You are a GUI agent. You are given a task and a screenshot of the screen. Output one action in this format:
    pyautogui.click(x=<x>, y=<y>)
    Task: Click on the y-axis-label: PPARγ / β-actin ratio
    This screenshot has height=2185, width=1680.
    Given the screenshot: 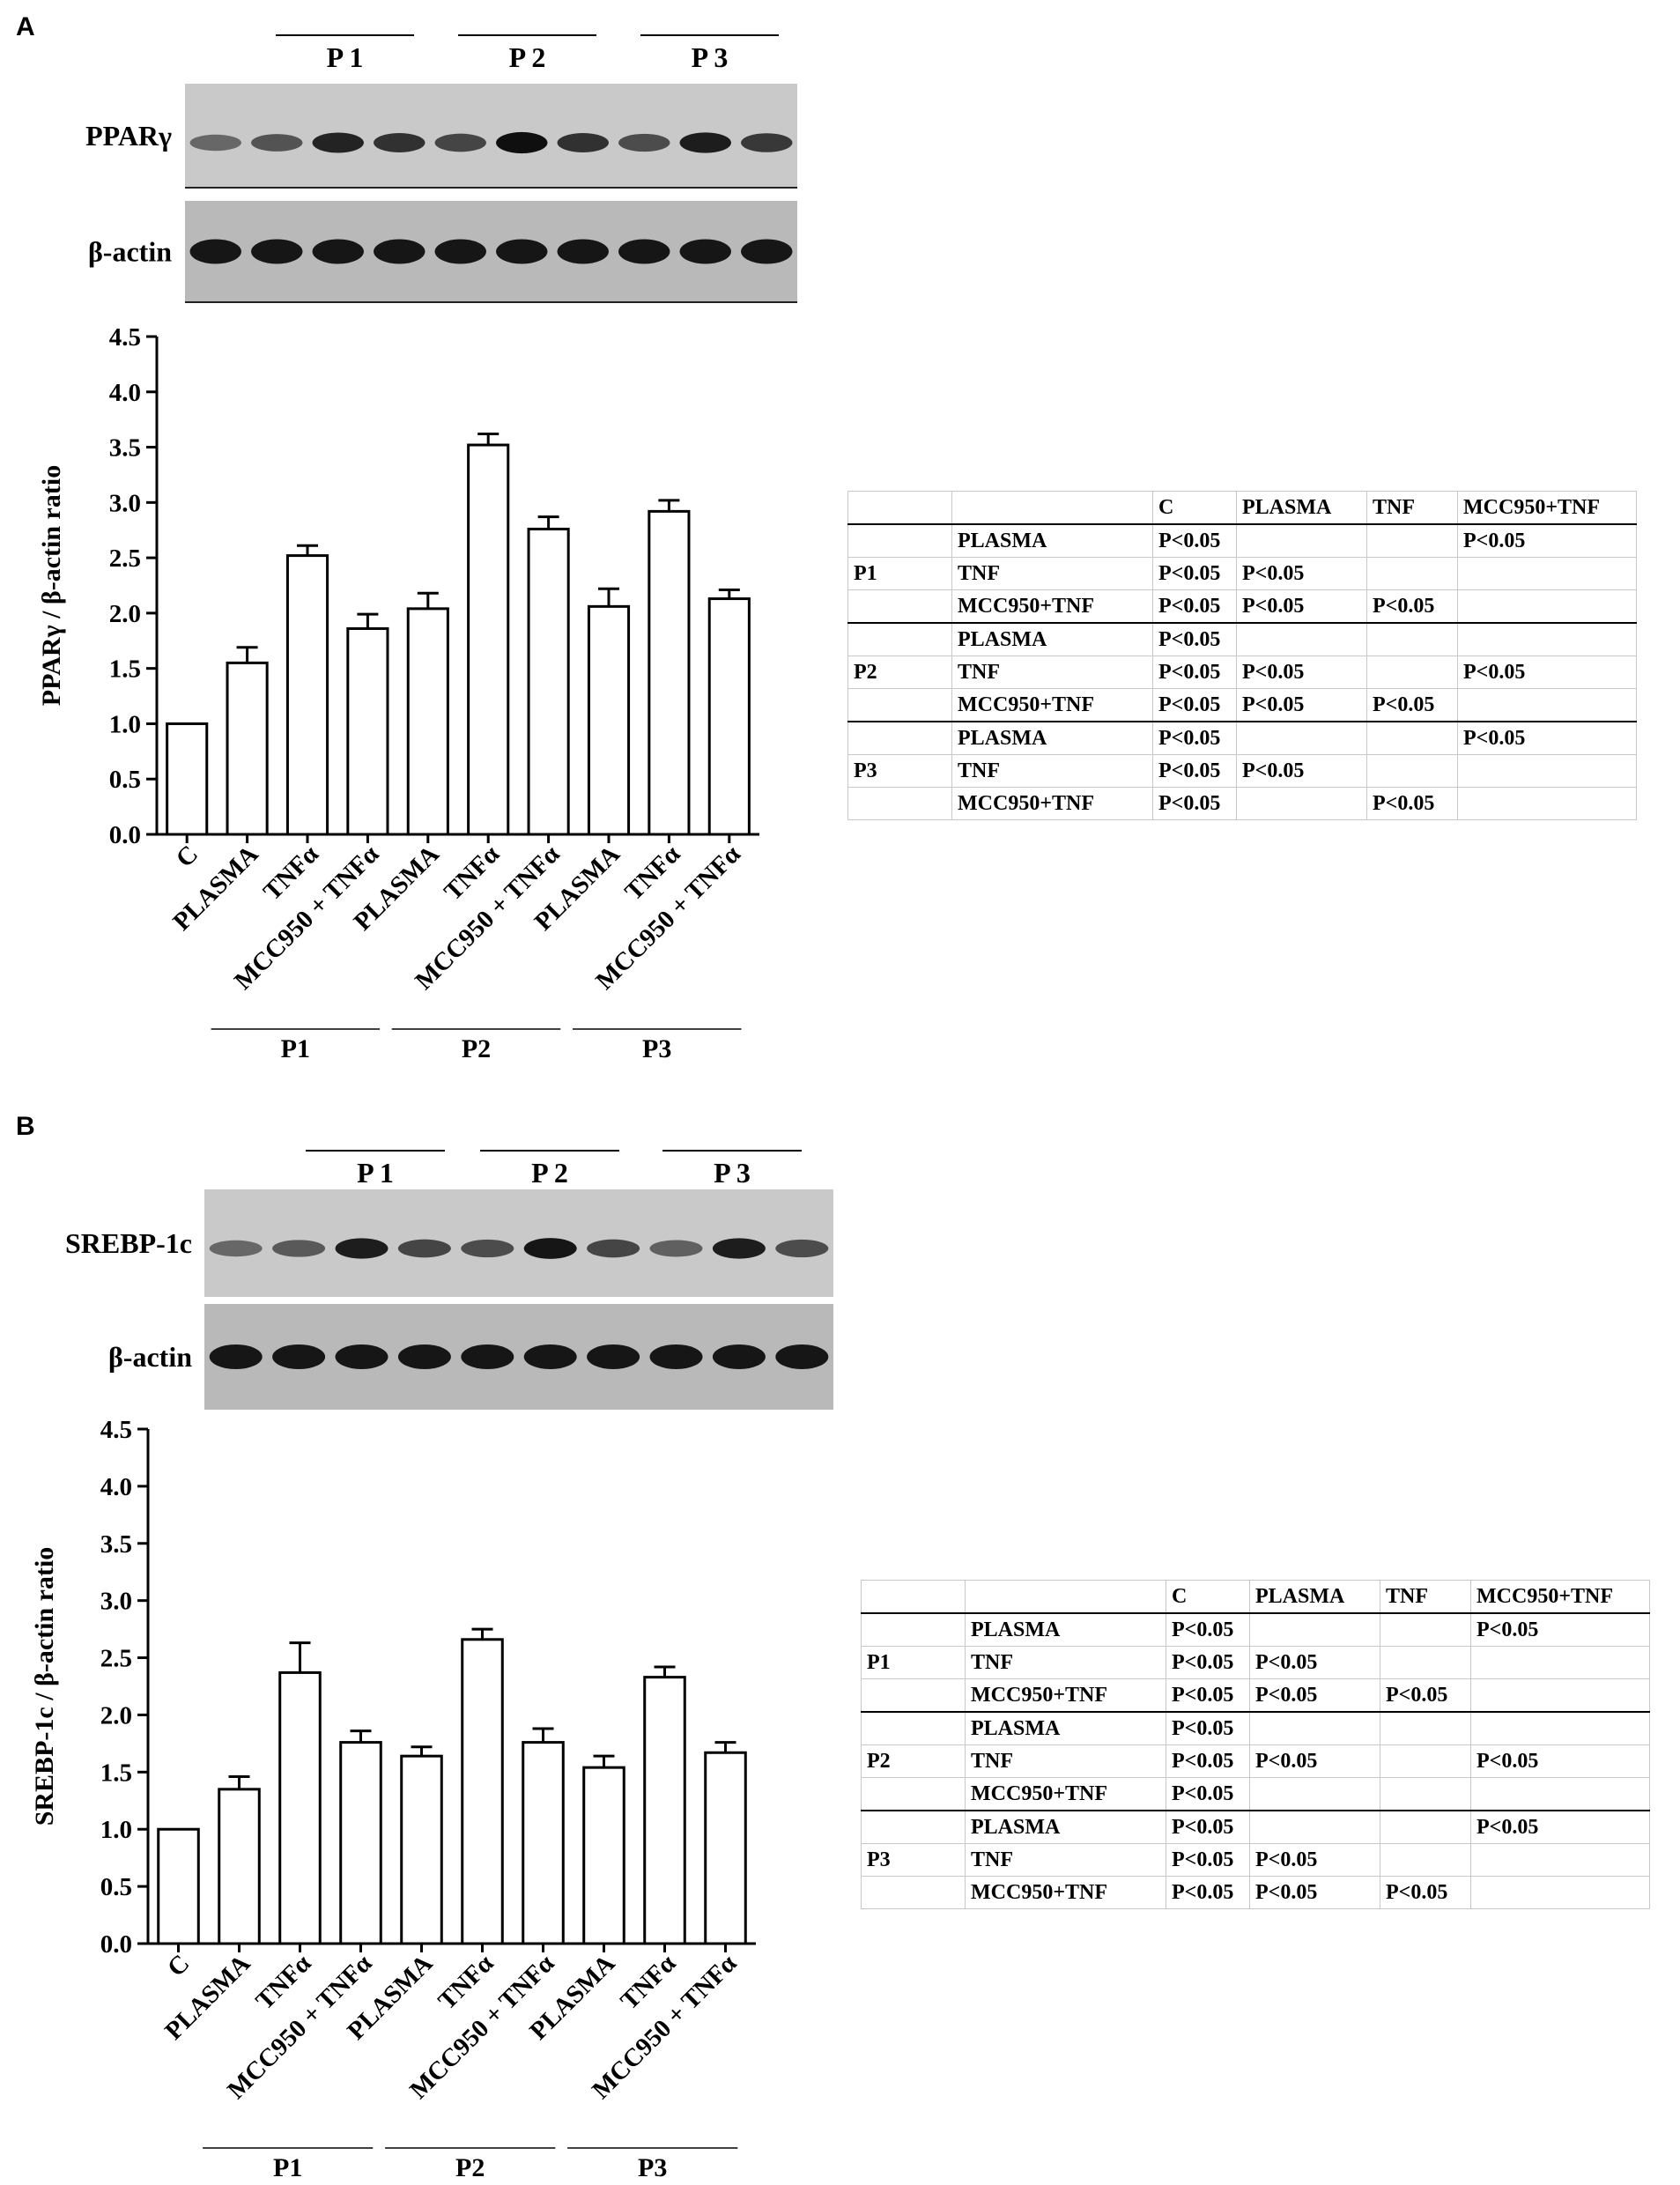 What is the action you would take?
    pyautogui.click(x=51, y=585)
    